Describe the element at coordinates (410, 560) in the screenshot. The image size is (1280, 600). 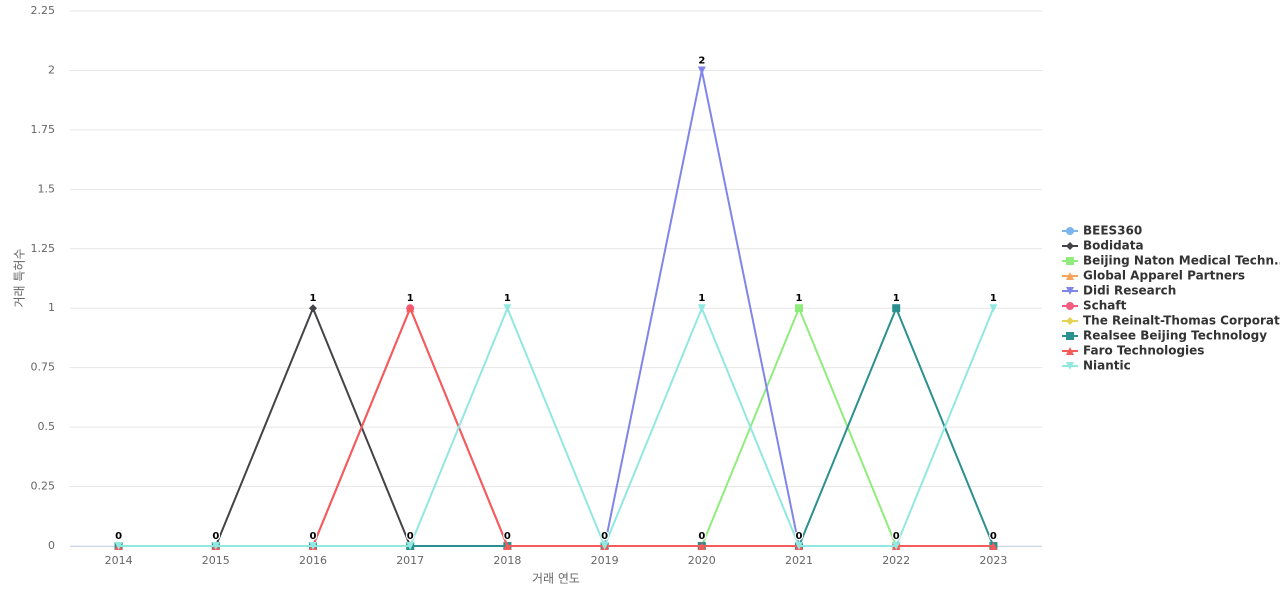
I see `x-tick-label: 2017` at that location.